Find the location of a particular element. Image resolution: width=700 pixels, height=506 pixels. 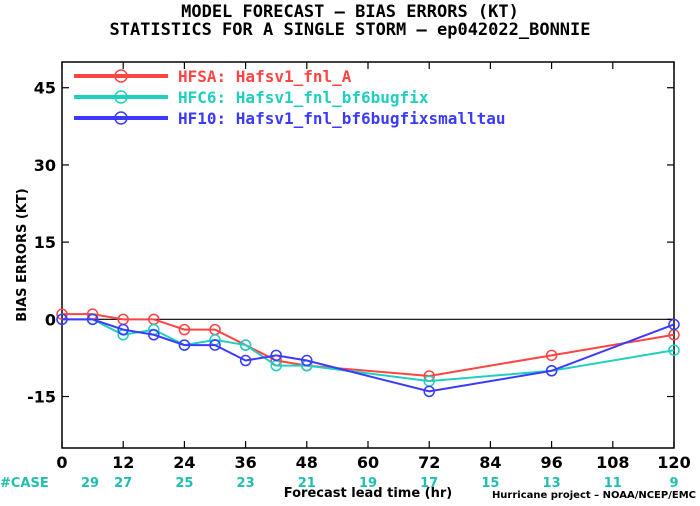

case-count: 25 is located at coordinates (184, 483).